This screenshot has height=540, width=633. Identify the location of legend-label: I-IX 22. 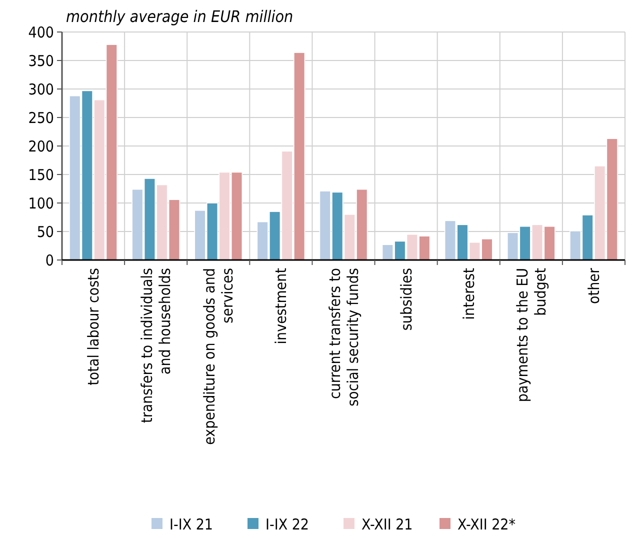
(288, 524).